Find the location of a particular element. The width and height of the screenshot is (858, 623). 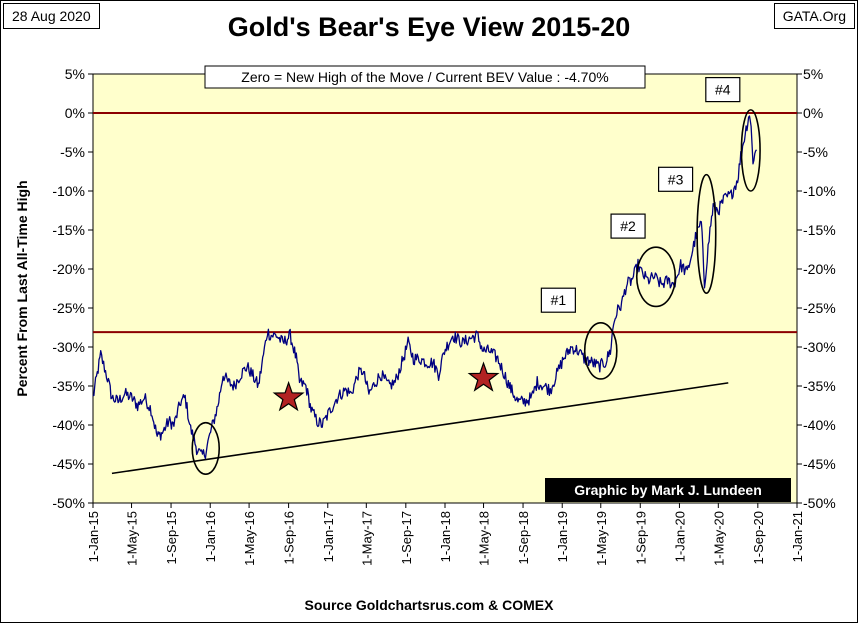

x-tick-label: 1-Jan-15 is located at coordinates (93, 536).